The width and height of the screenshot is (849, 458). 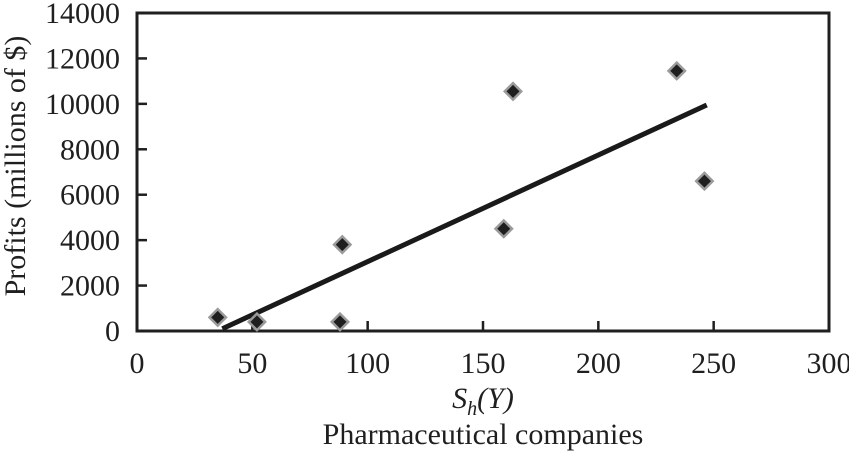 I want to click on y-tick-label: 4000, so click(x=90, y=240).